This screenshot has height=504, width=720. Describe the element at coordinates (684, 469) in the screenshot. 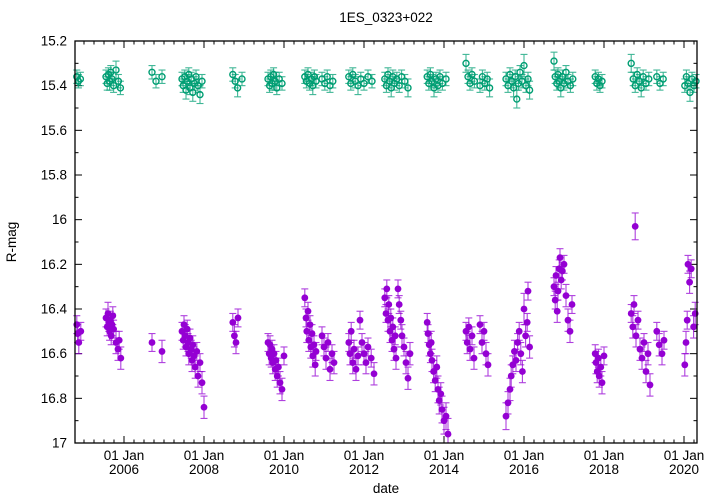

I see `x-tick-label: 2020` at that location.